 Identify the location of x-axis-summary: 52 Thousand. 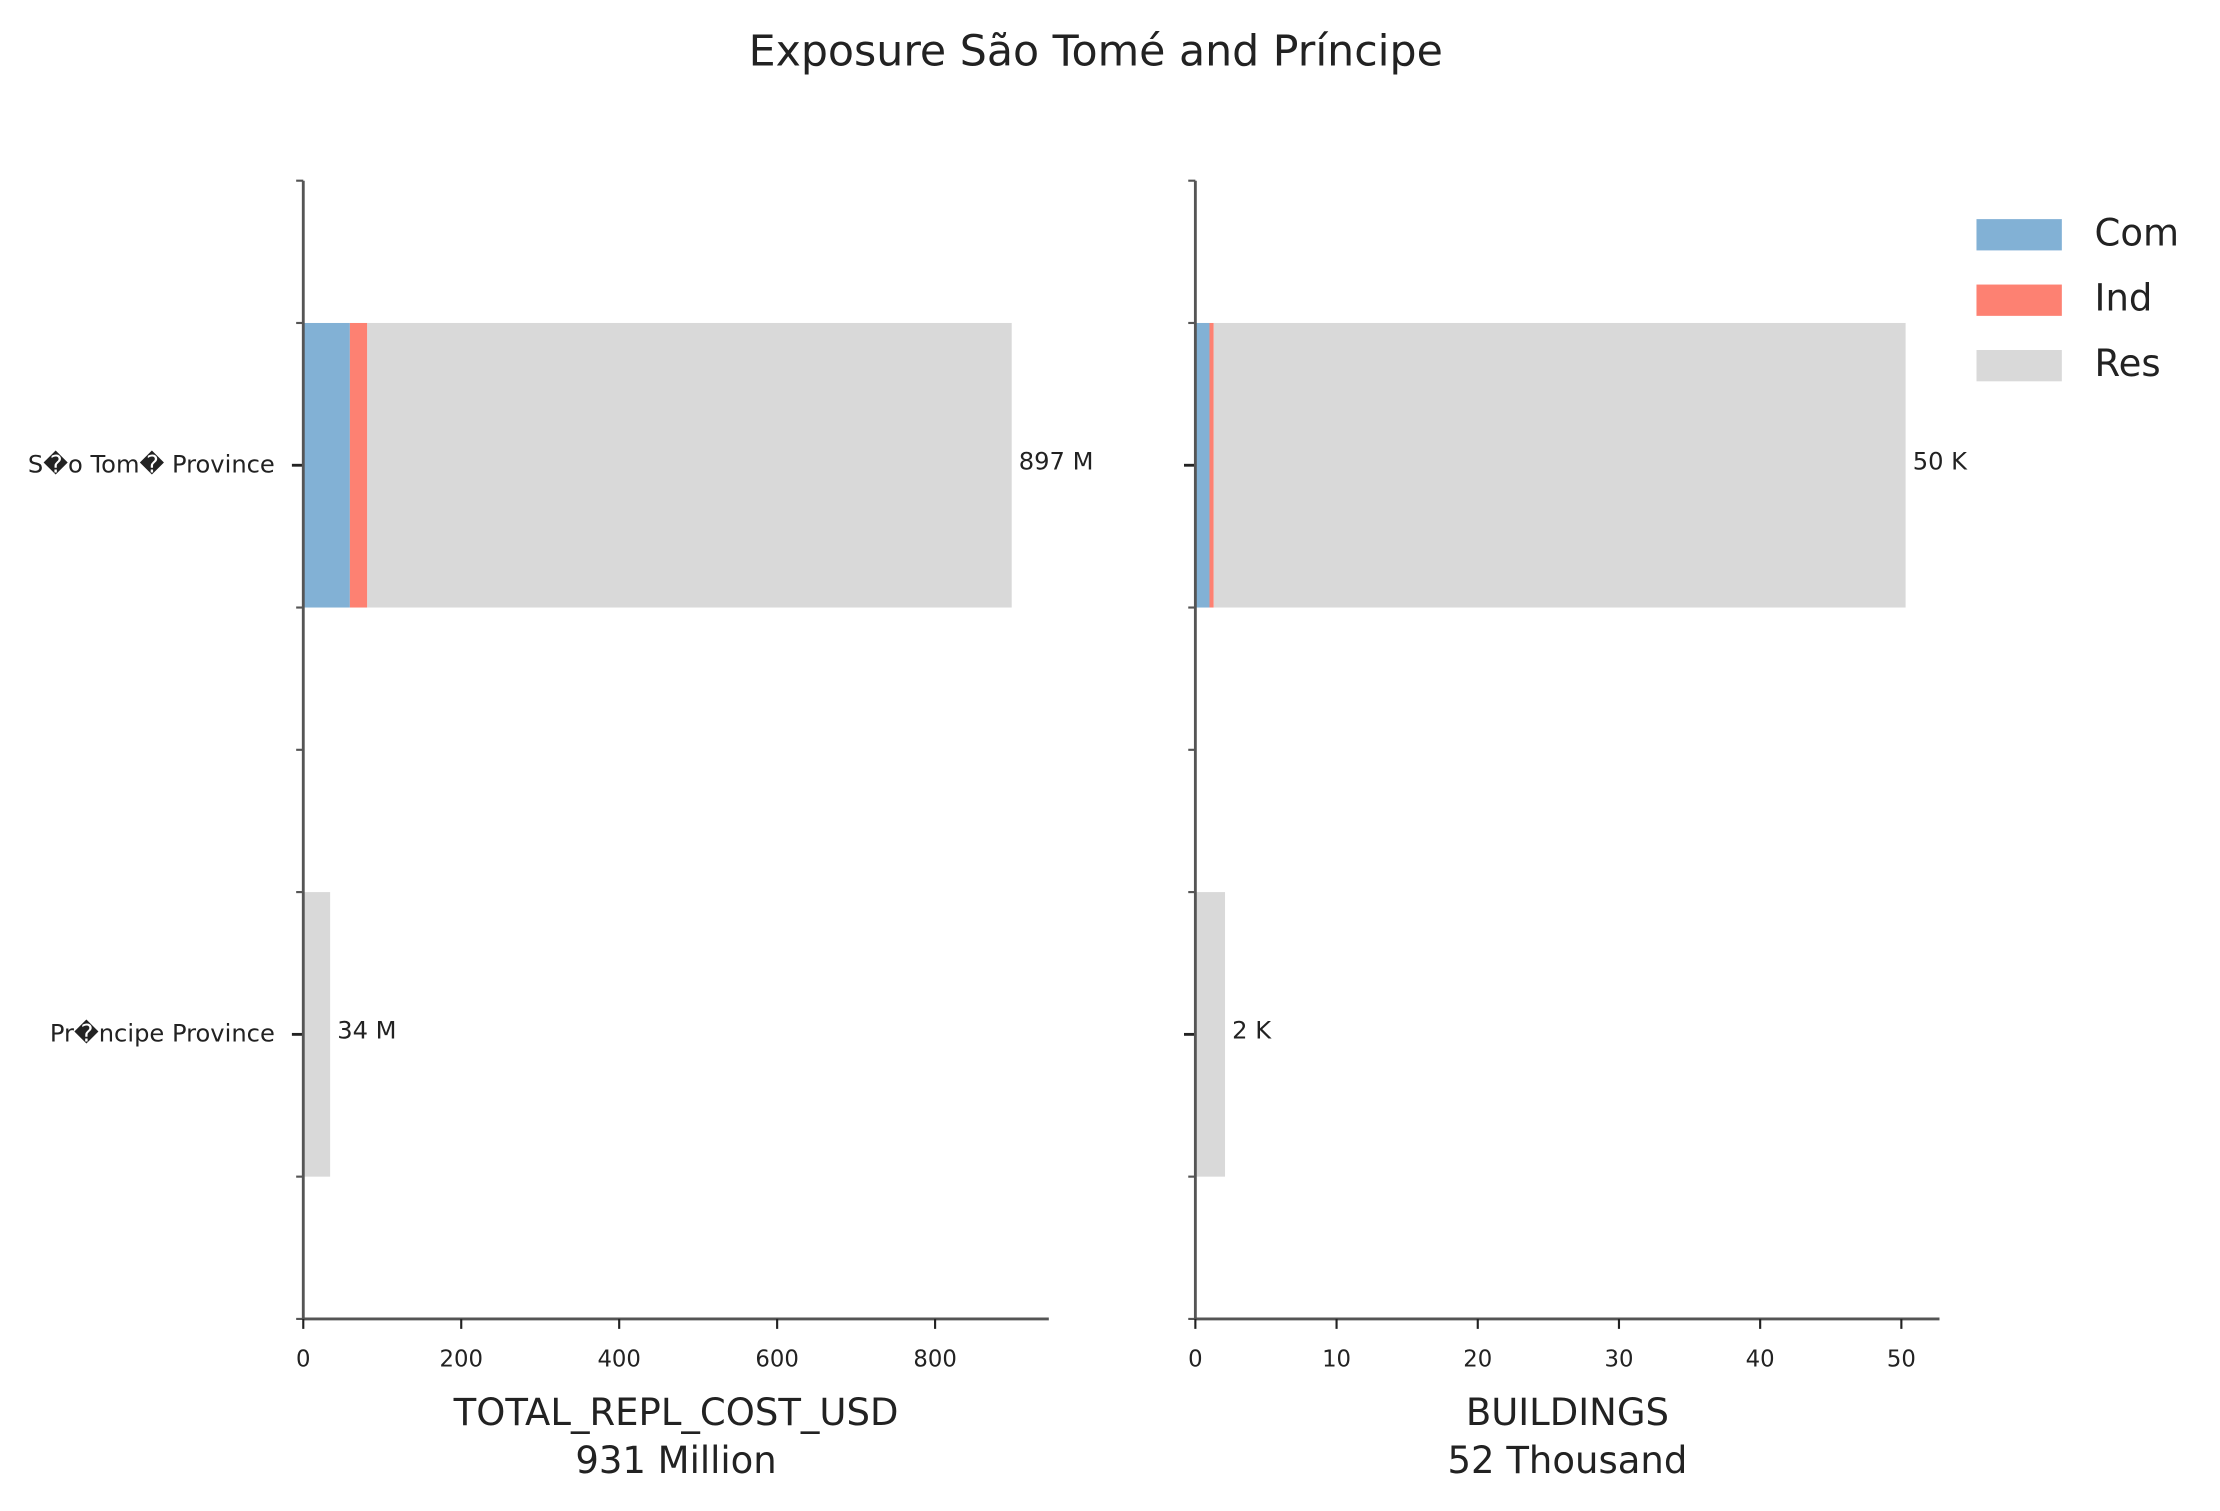
(1568, 1460).